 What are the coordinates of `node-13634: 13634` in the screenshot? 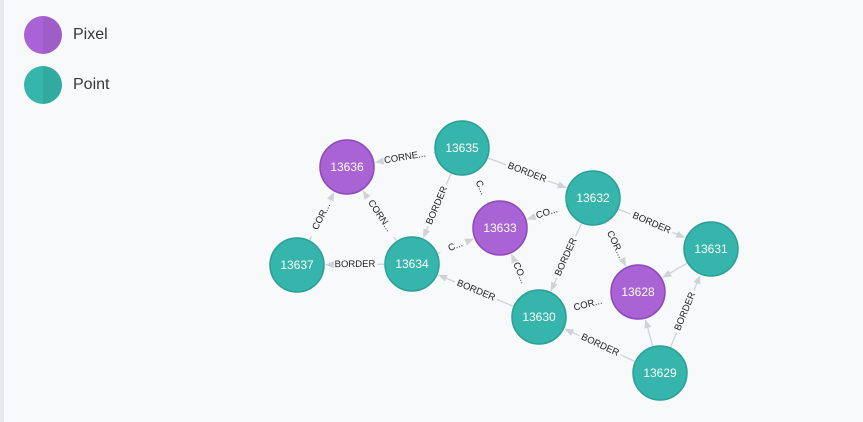 It's located at (412, 264).